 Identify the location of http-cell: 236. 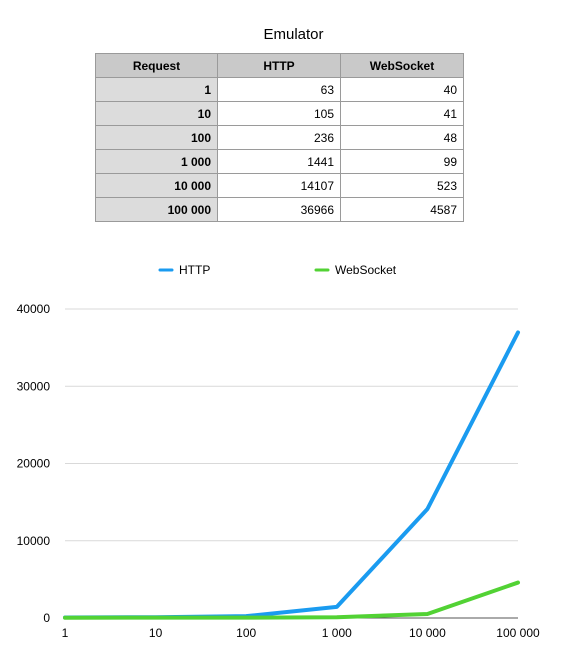
(279, 137).